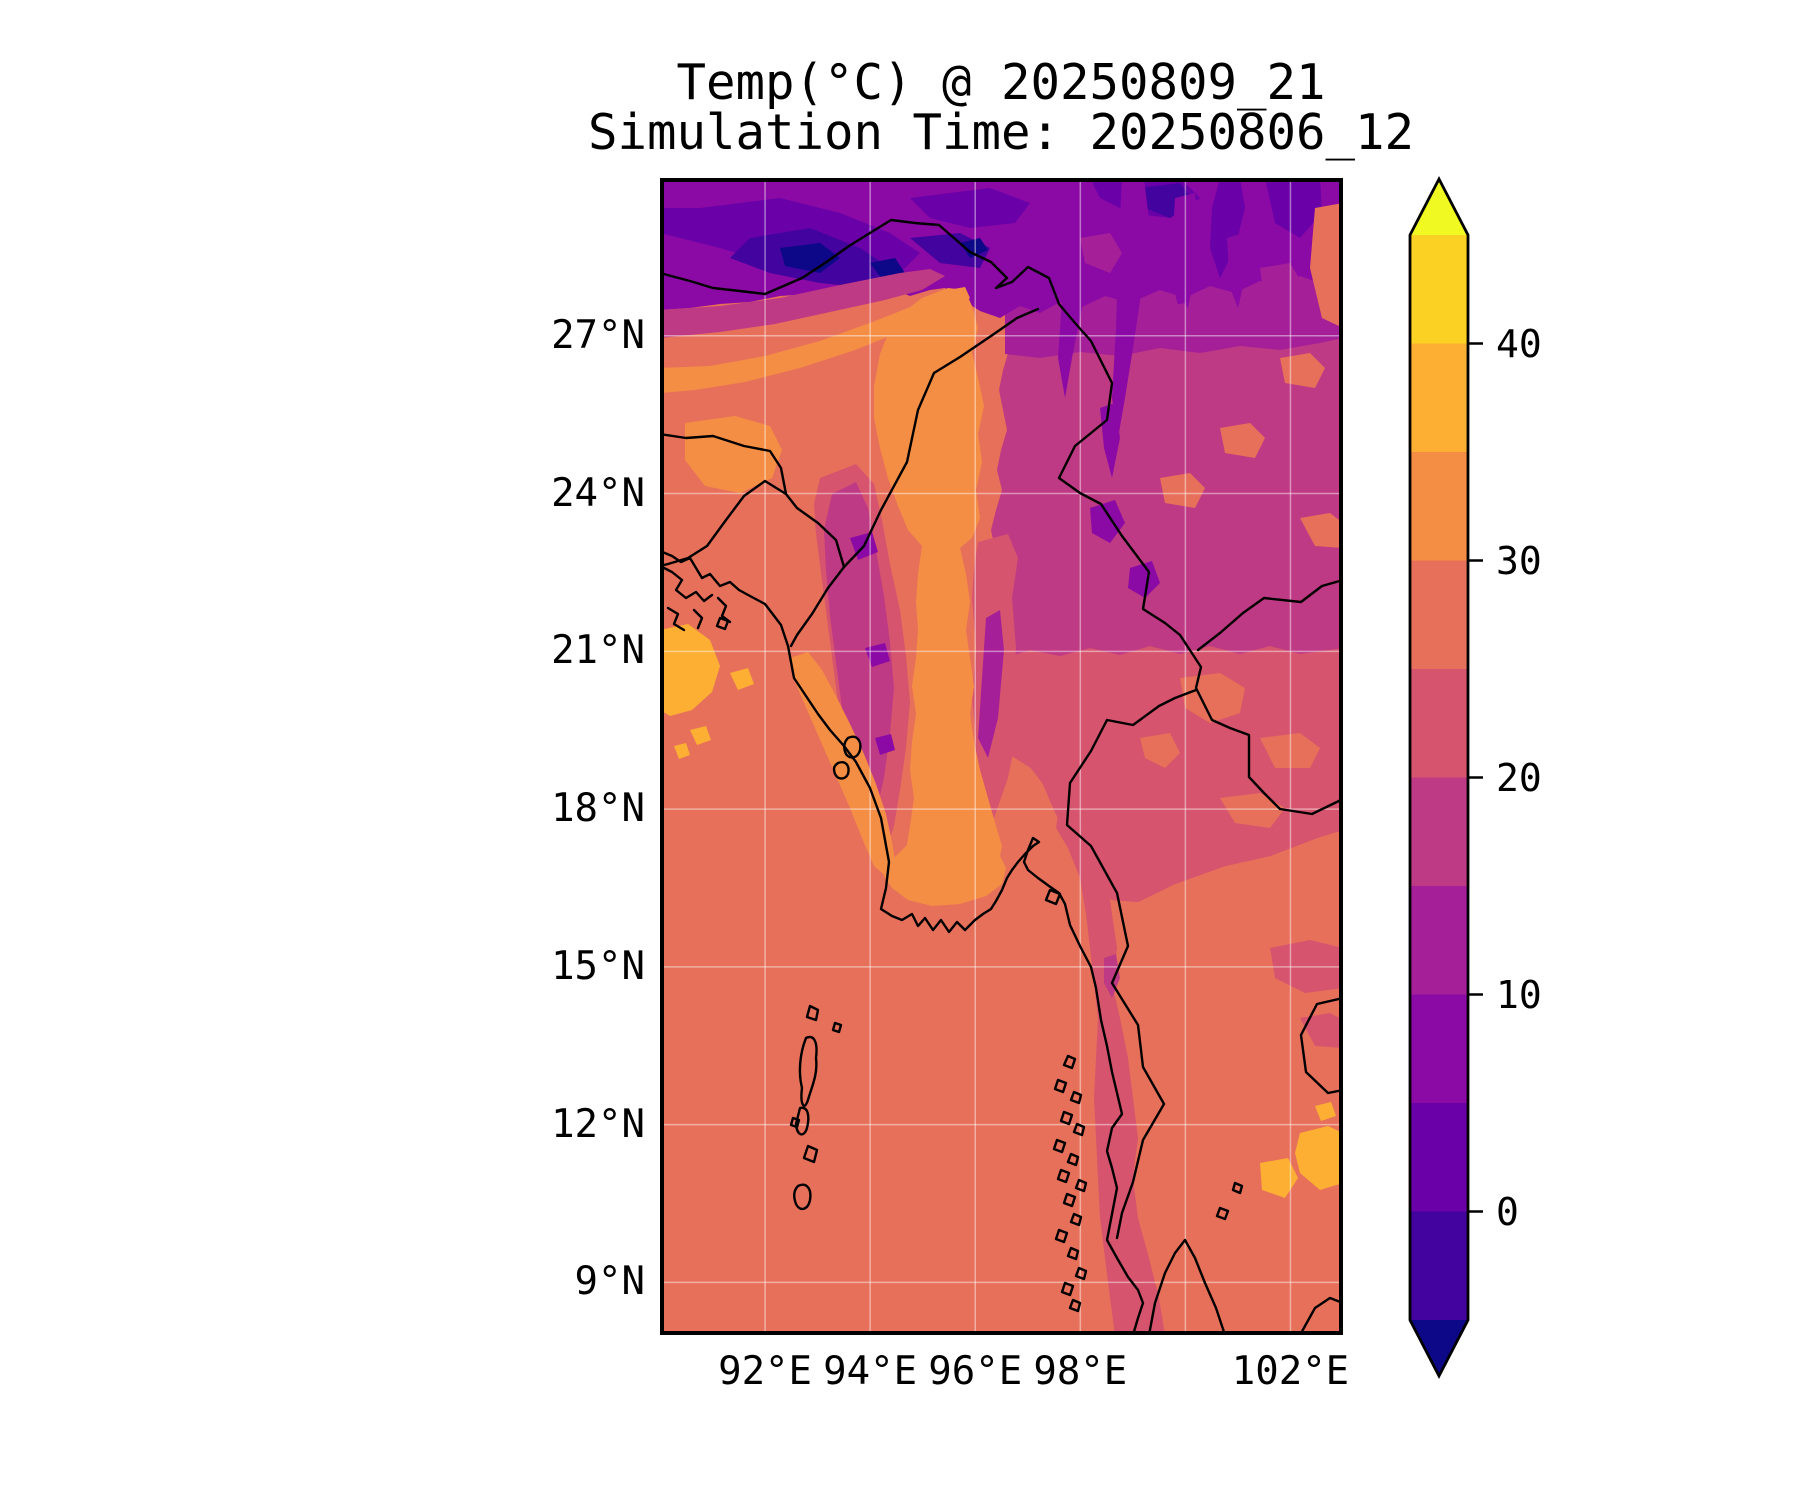  Describe the element at coordinates (609, 1282) in the screenshot. I see `y-tick-label: 9°N` at that location.